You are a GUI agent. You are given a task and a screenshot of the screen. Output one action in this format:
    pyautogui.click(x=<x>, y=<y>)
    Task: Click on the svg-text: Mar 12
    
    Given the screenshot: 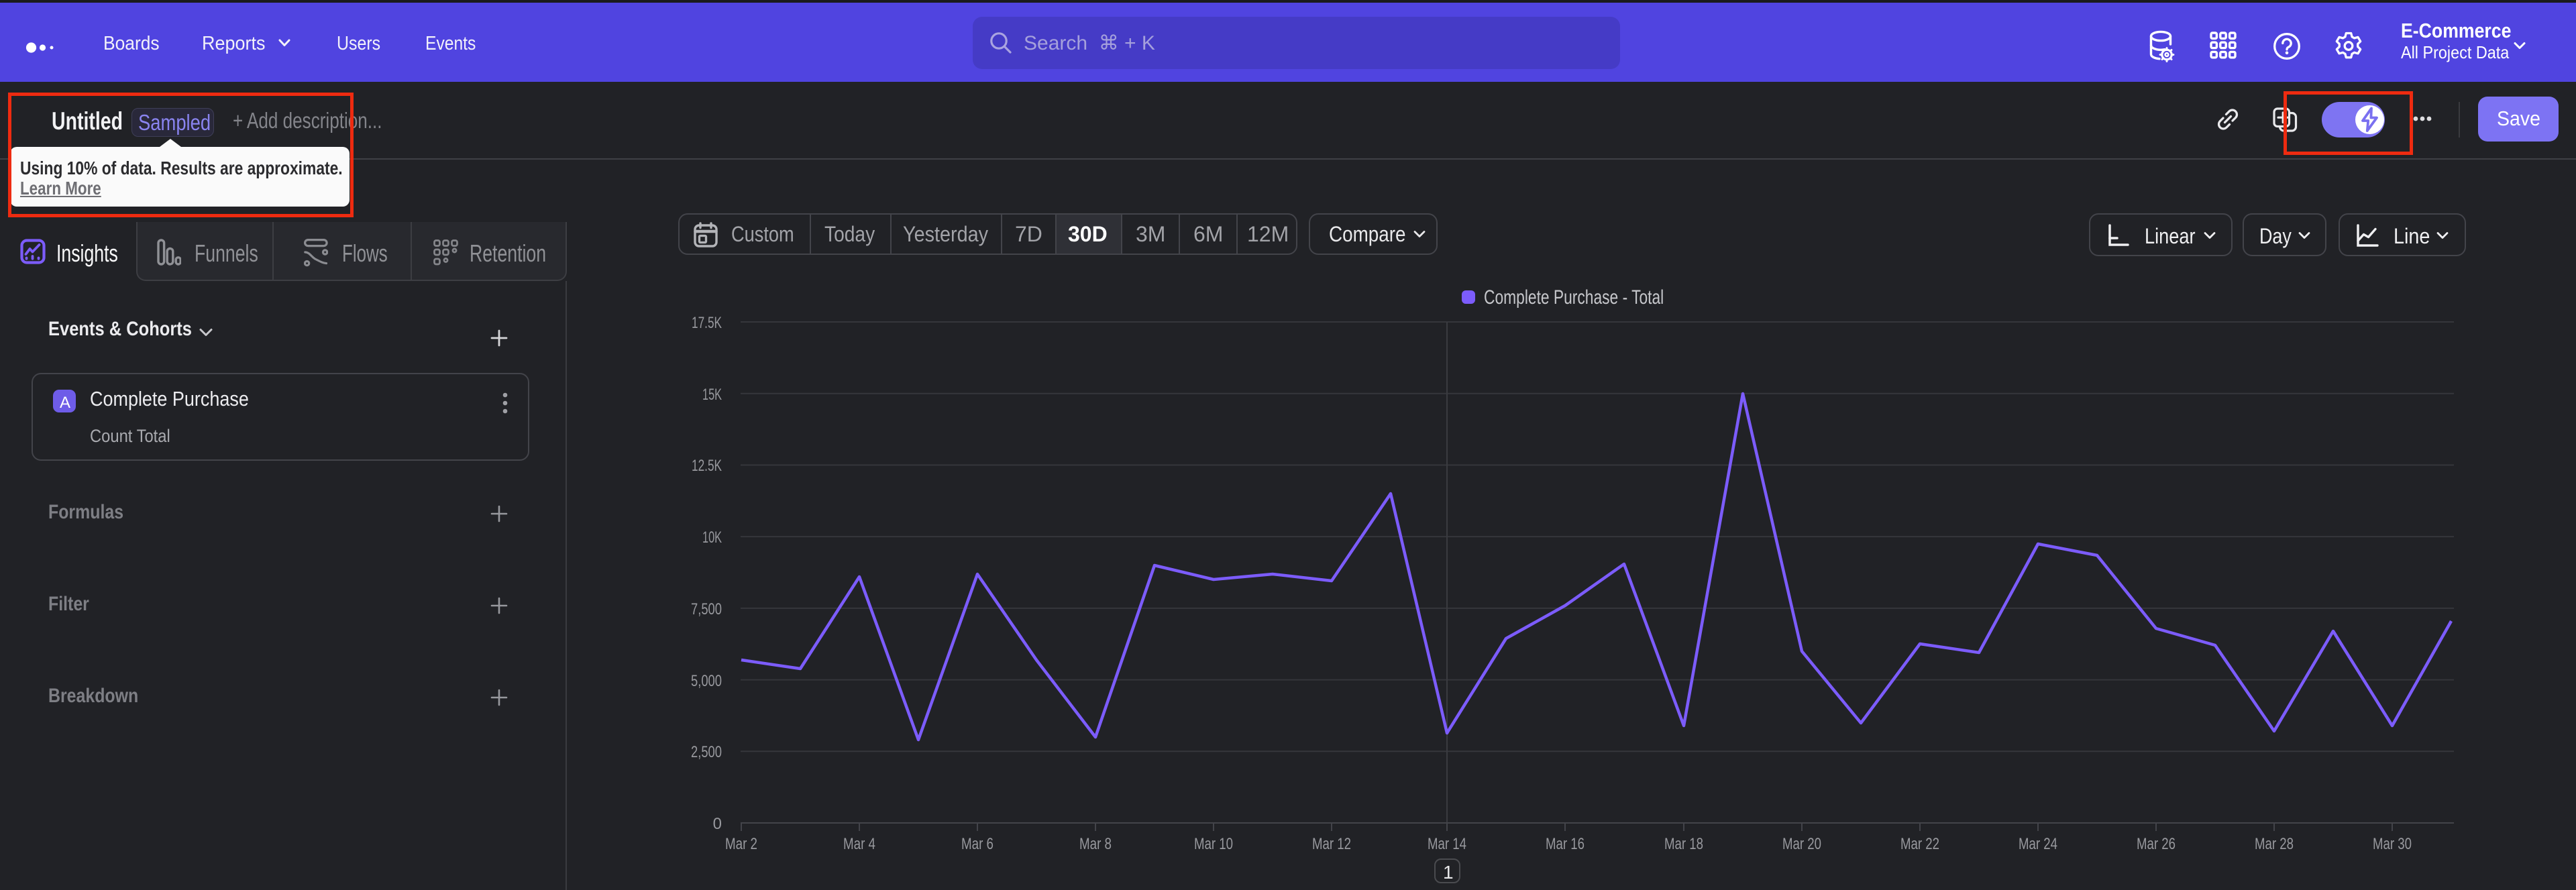 What is the action you would take?
    pyautogui.click(x=1331, y=844)
    